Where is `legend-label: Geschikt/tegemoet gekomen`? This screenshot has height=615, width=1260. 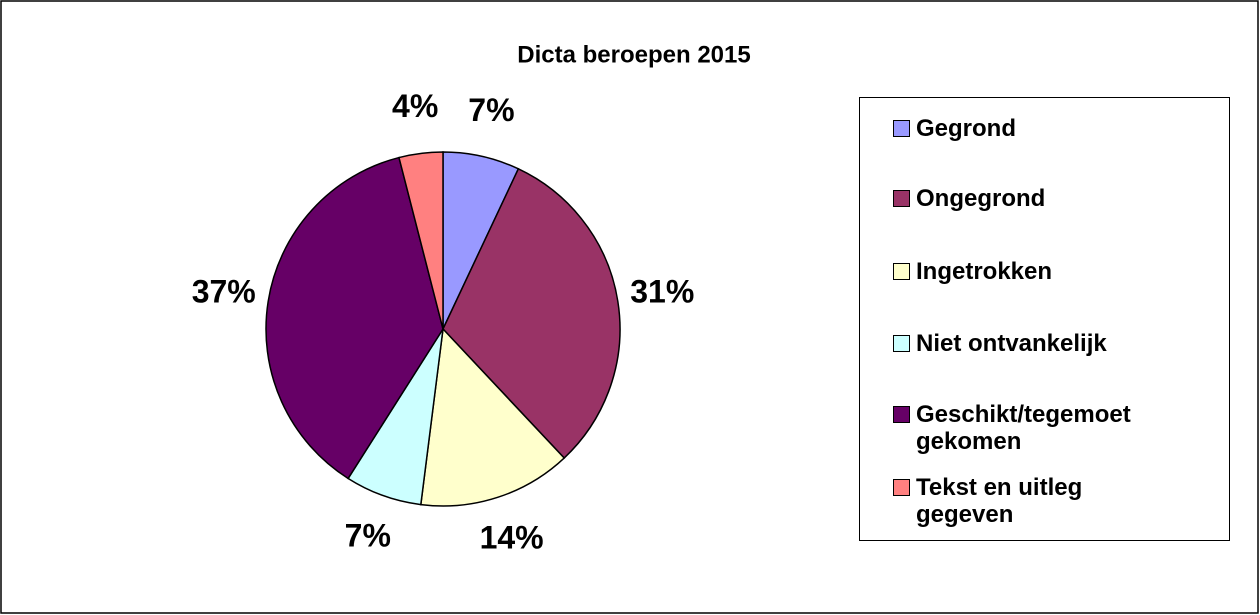
legend-label: Geschikt/tegemoet gekomen is located at coordinates (1023, 428).